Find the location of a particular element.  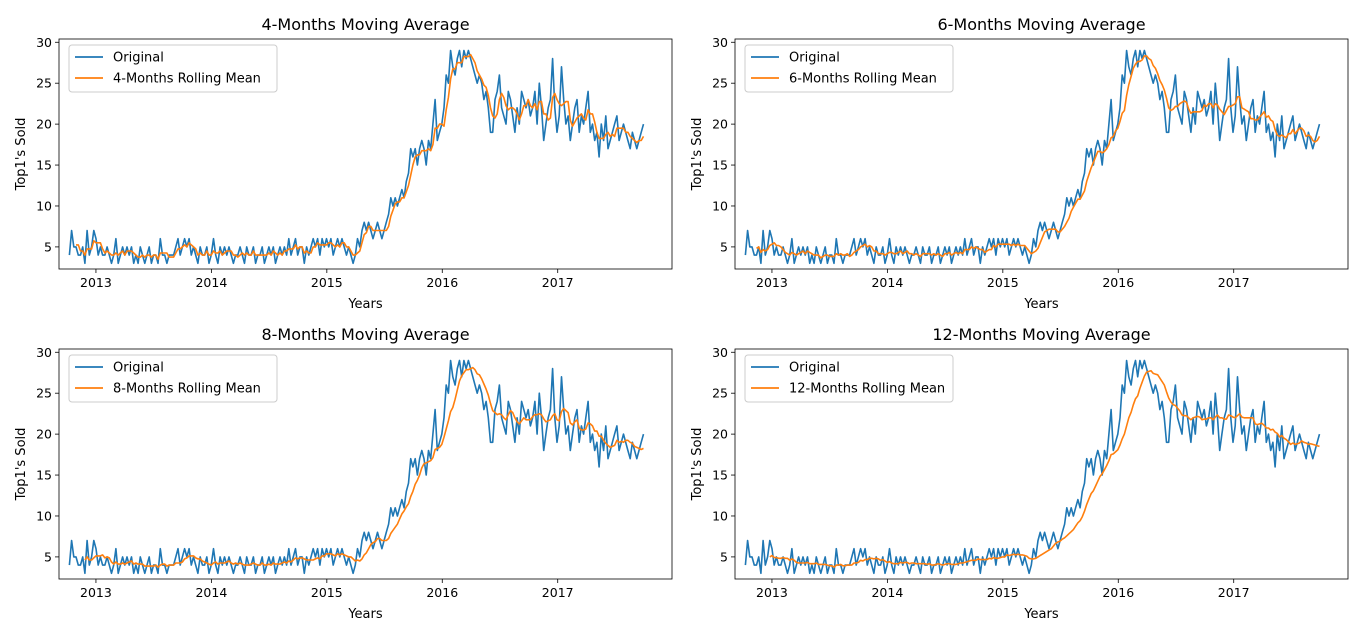

legend-label: 4-Months Rolling Mean is located at coordinates (187, 79).